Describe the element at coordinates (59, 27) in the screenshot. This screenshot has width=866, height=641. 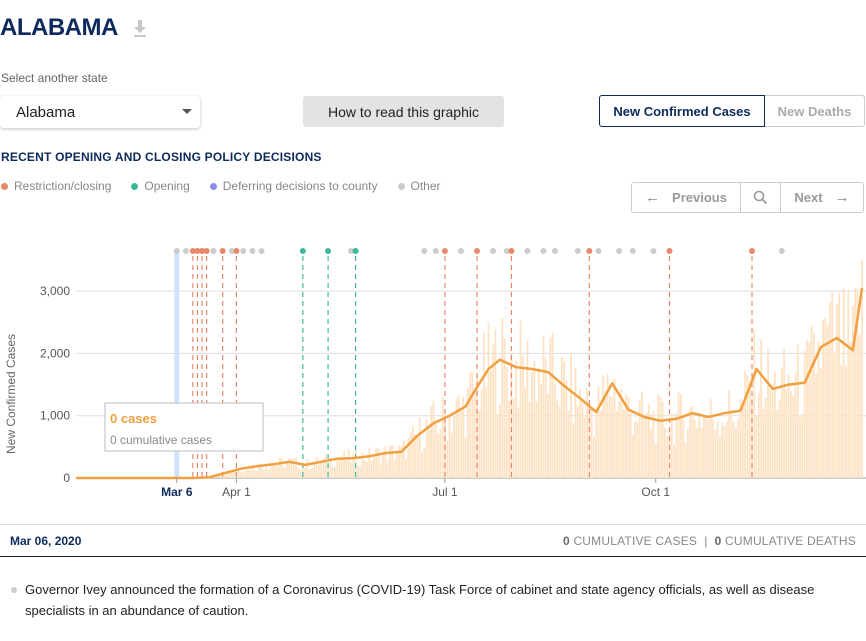
I see `page-title: ALABAMA` at that location.